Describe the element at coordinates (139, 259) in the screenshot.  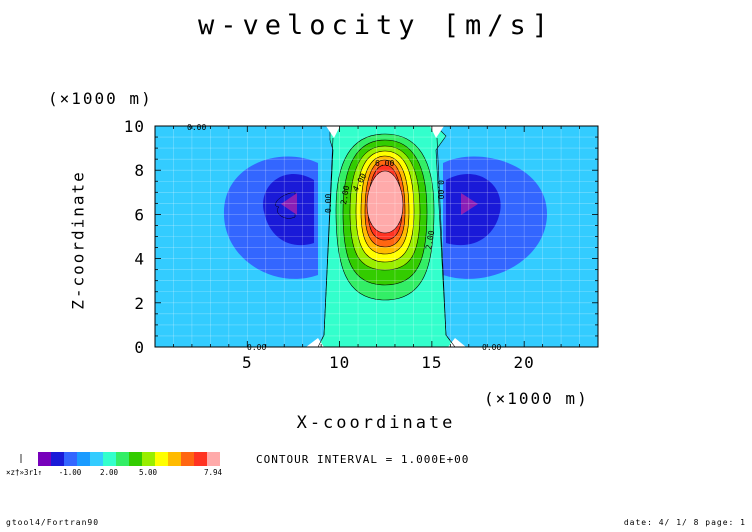
I see `y-tick-label: 4` at that location.